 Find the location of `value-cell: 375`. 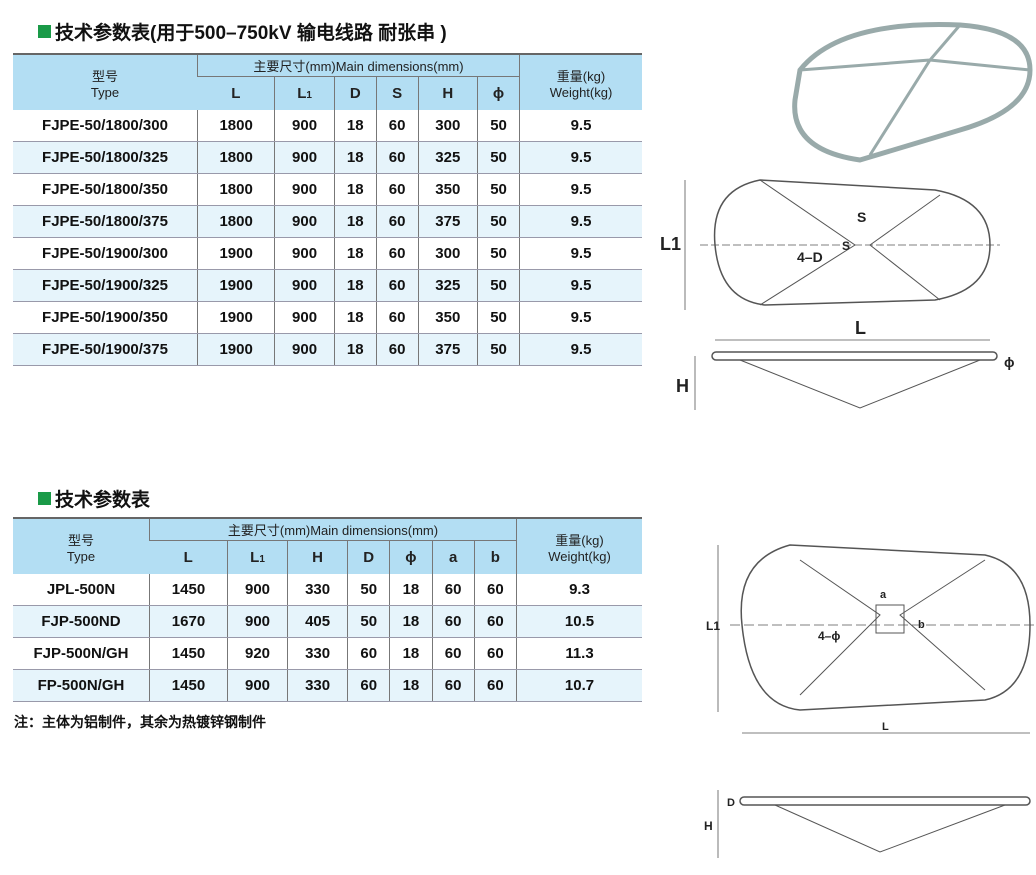

value-cell: 375 is located at coordinates (447, 349).